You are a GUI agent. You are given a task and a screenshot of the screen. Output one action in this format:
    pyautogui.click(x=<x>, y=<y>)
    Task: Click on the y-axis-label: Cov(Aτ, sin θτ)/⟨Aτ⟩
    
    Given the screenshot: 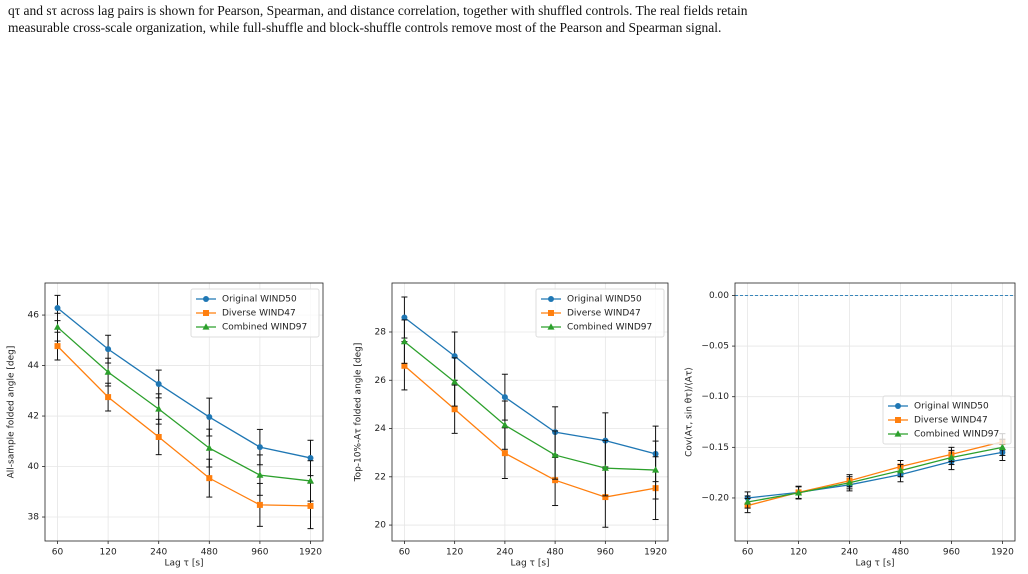 What is the action you would take?
    pyautogui.click(x=690, y=412)
    